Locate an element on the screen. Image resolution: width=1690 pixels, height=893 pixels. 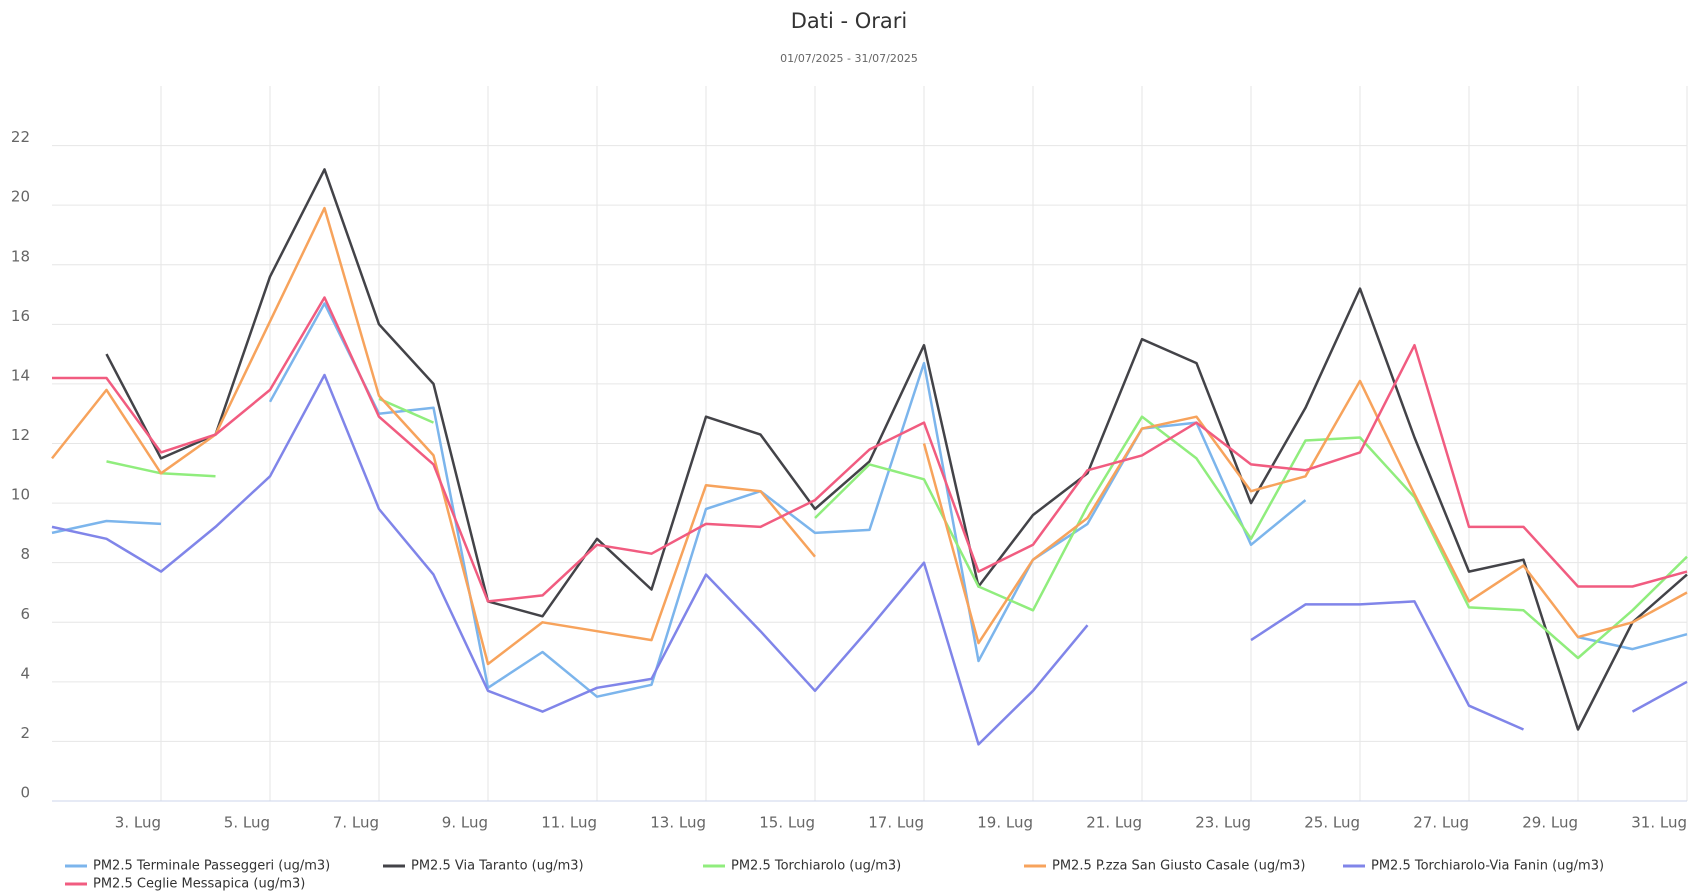
x-tick-label: 7. Lug is located at coordinates (356, 823).